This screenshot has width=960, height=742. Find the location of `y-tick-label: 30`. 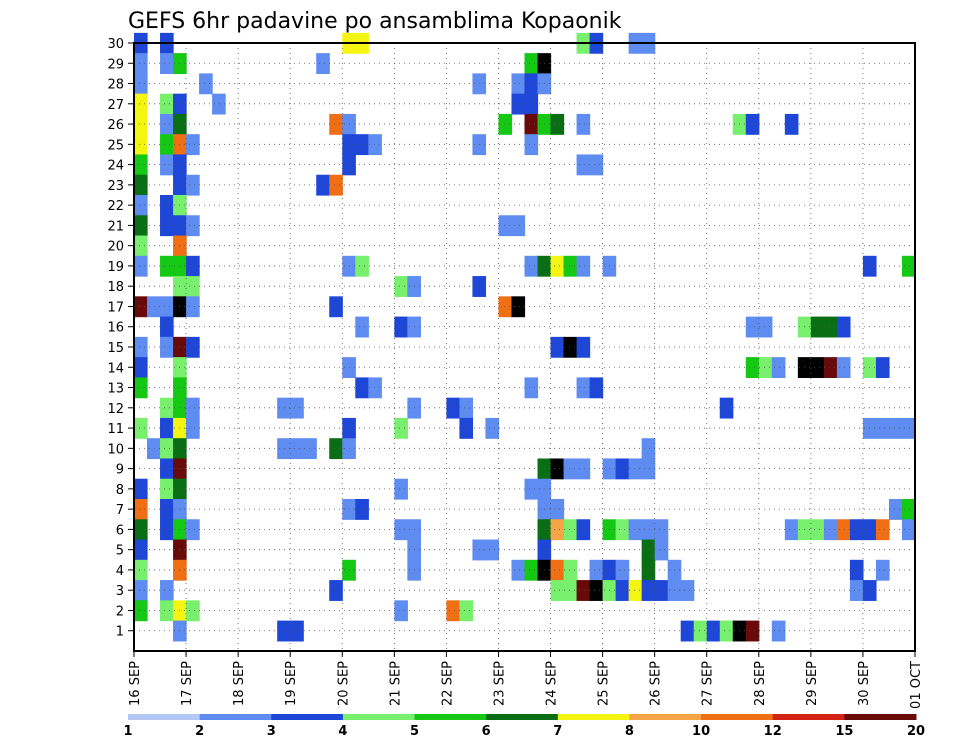

y-tick-label: 30 is located at coordinates (115, 44).